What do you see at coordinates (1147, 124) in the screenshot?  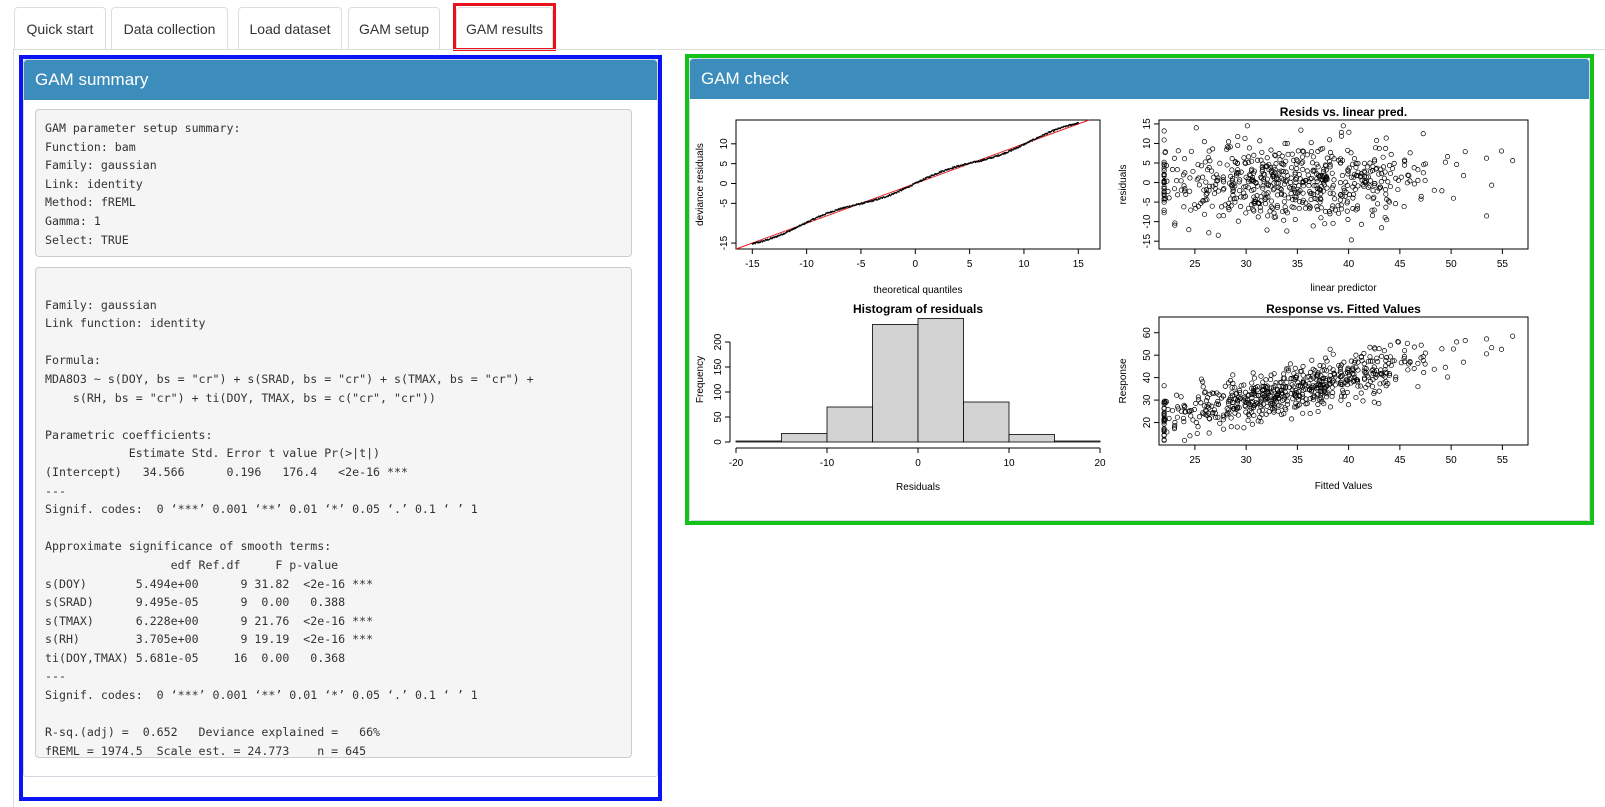 I see `y-tick-label: 15` at bounding box center [1147, 124].